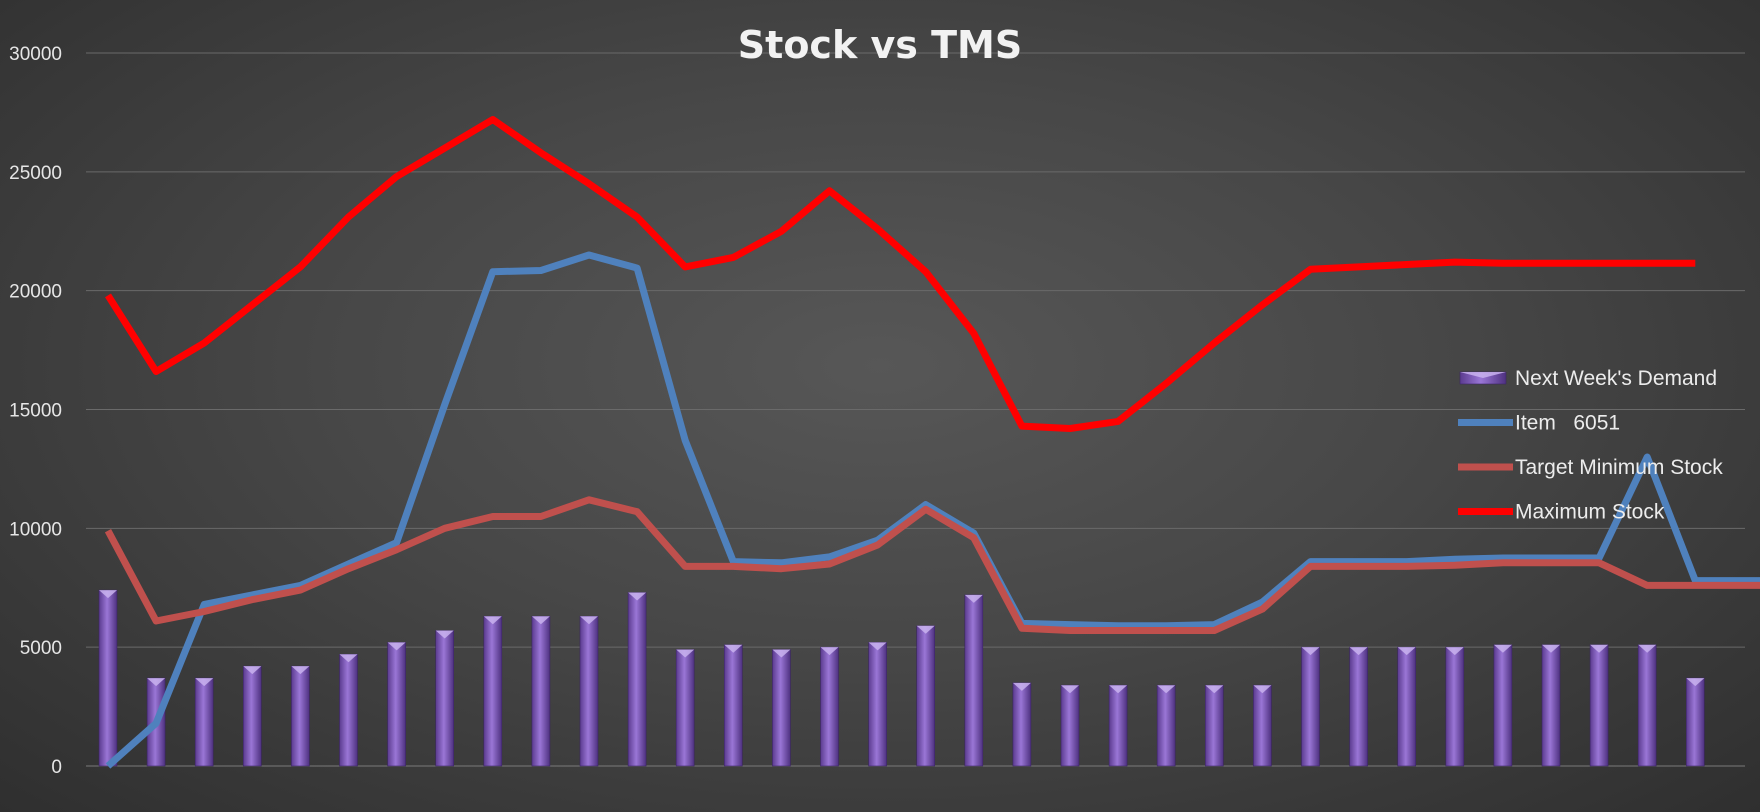 Image resolution: width=1760 pixels, height=812 pixels. Describe the element at coordinates (1483, 375) in the screenshot. I see `legend-swatch-cap` at that location.